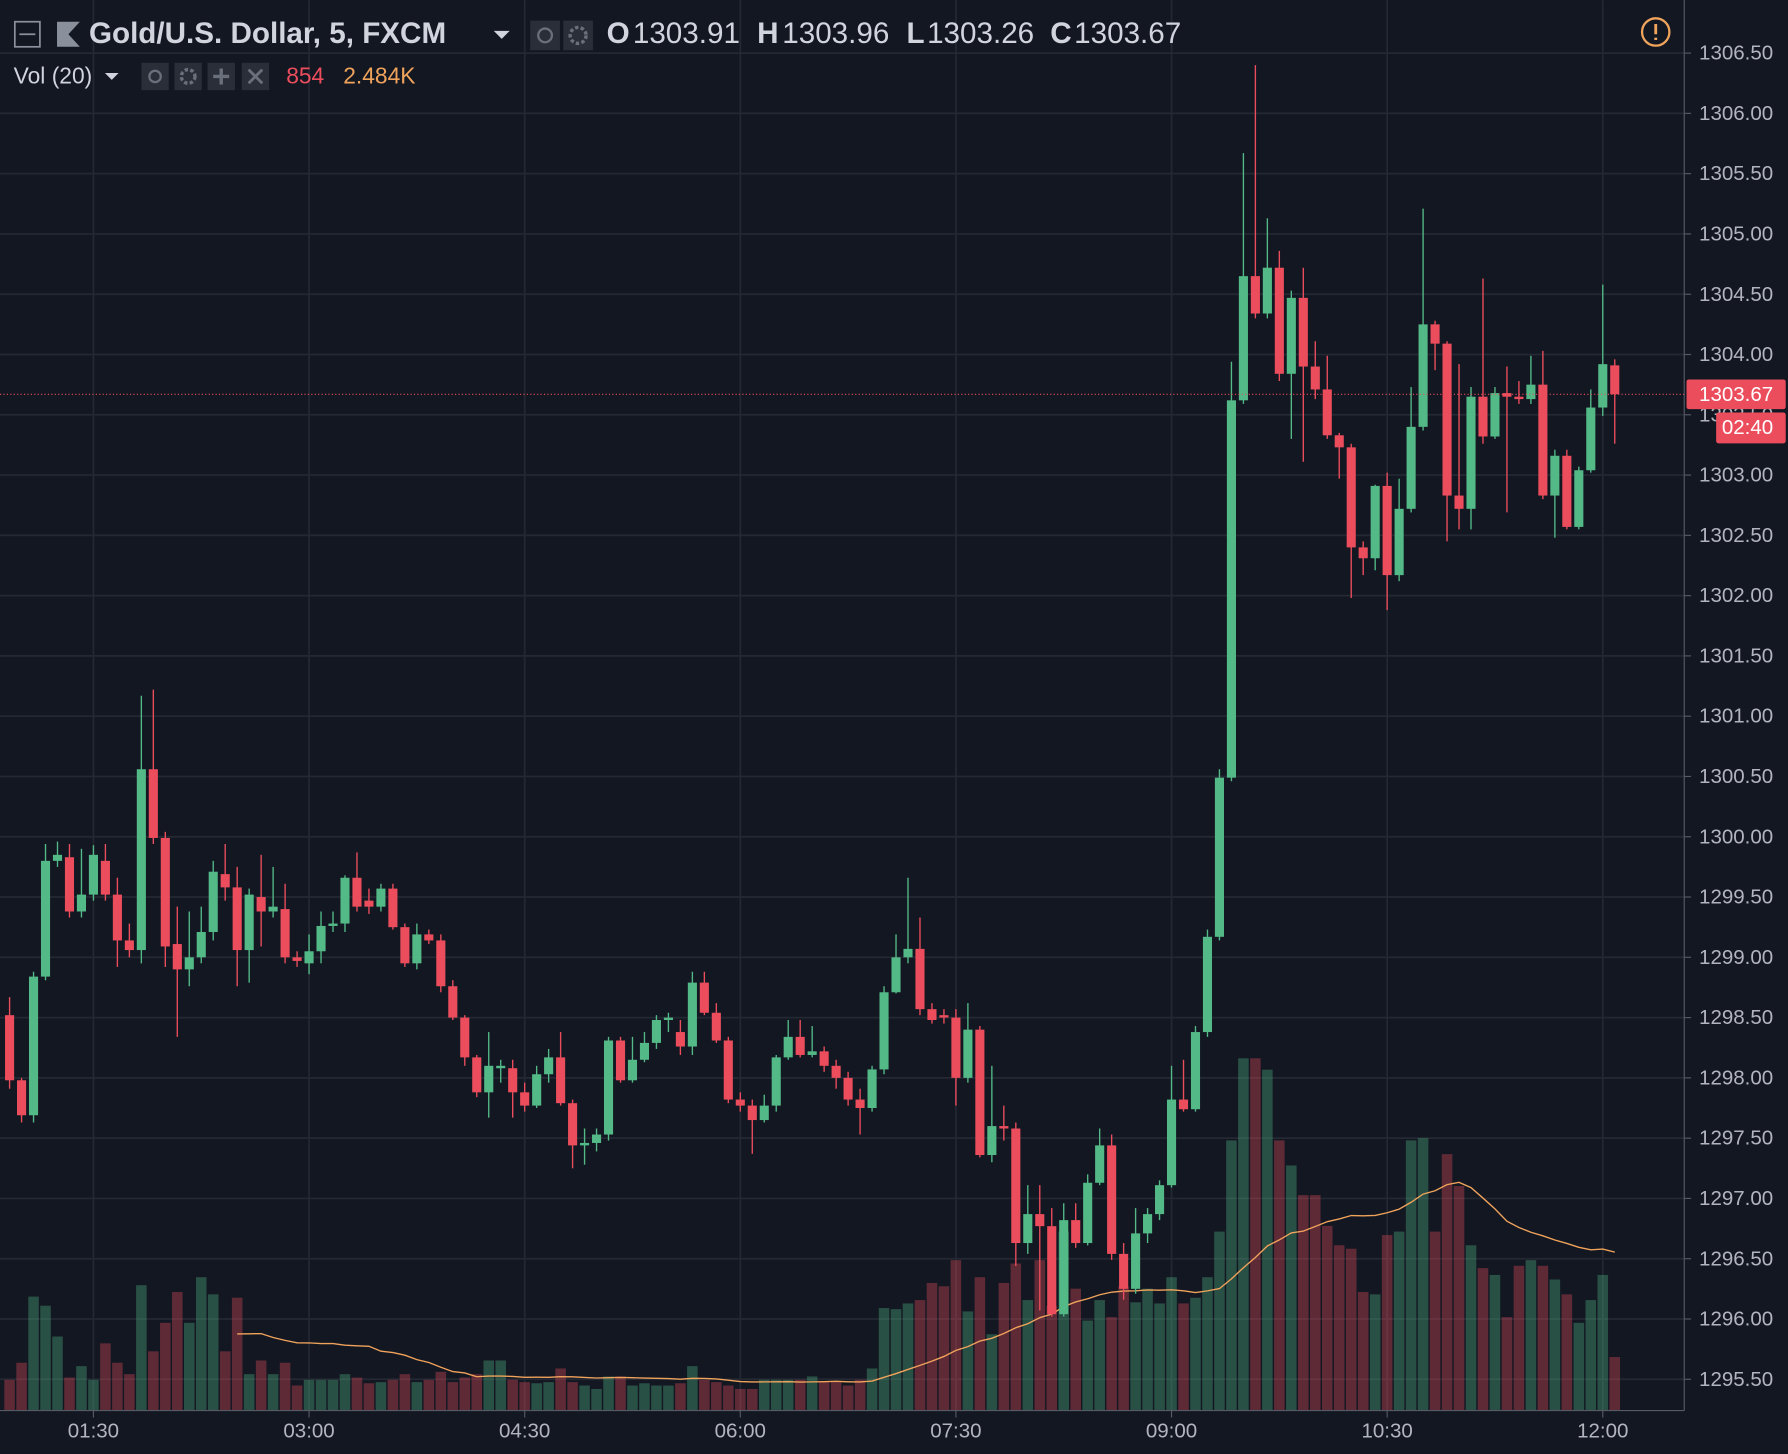 This screenshot has height=1454, width=1788. I want to click on vol-eye-button, so click(155, 76).